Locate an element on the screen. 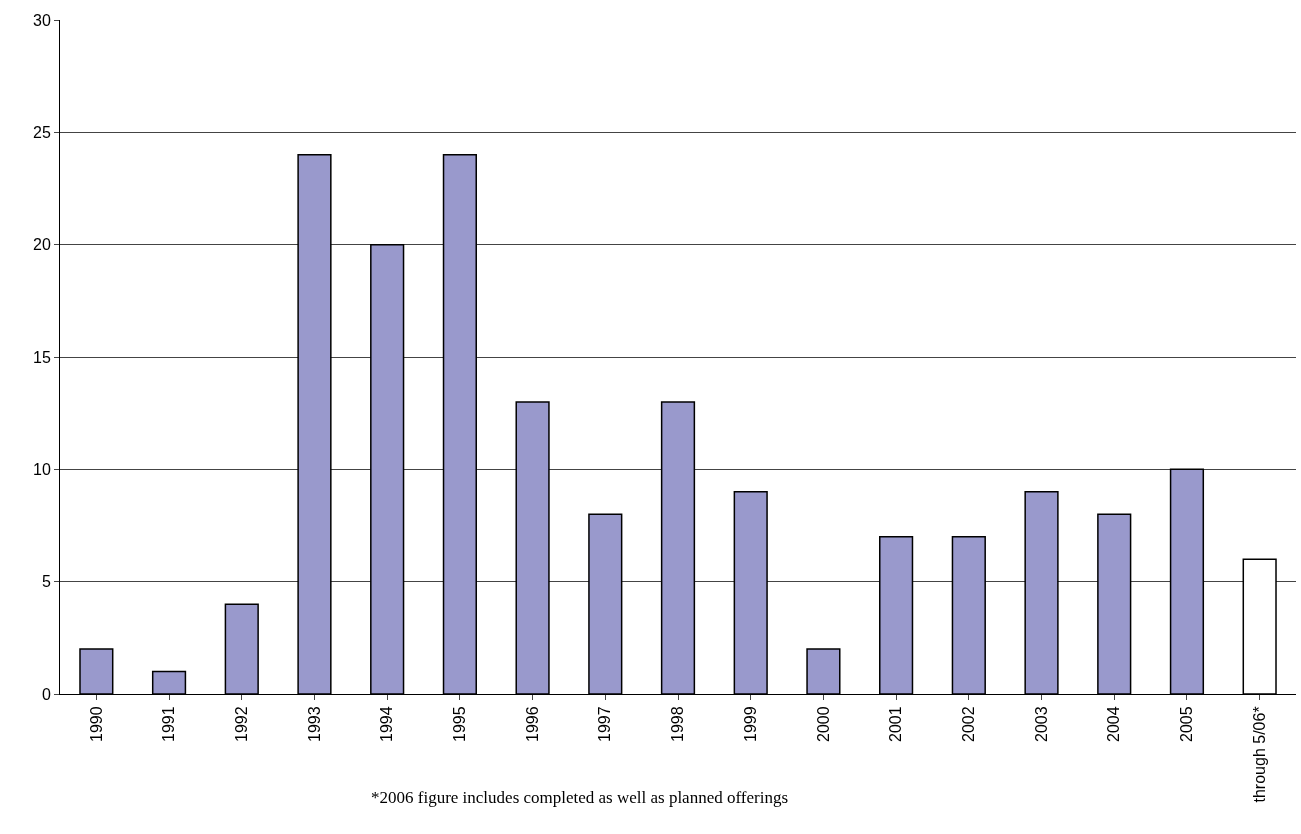 This screenshot has height=834, width=1301. x-tick-label: 1994 is located at coordinates (387, 724).